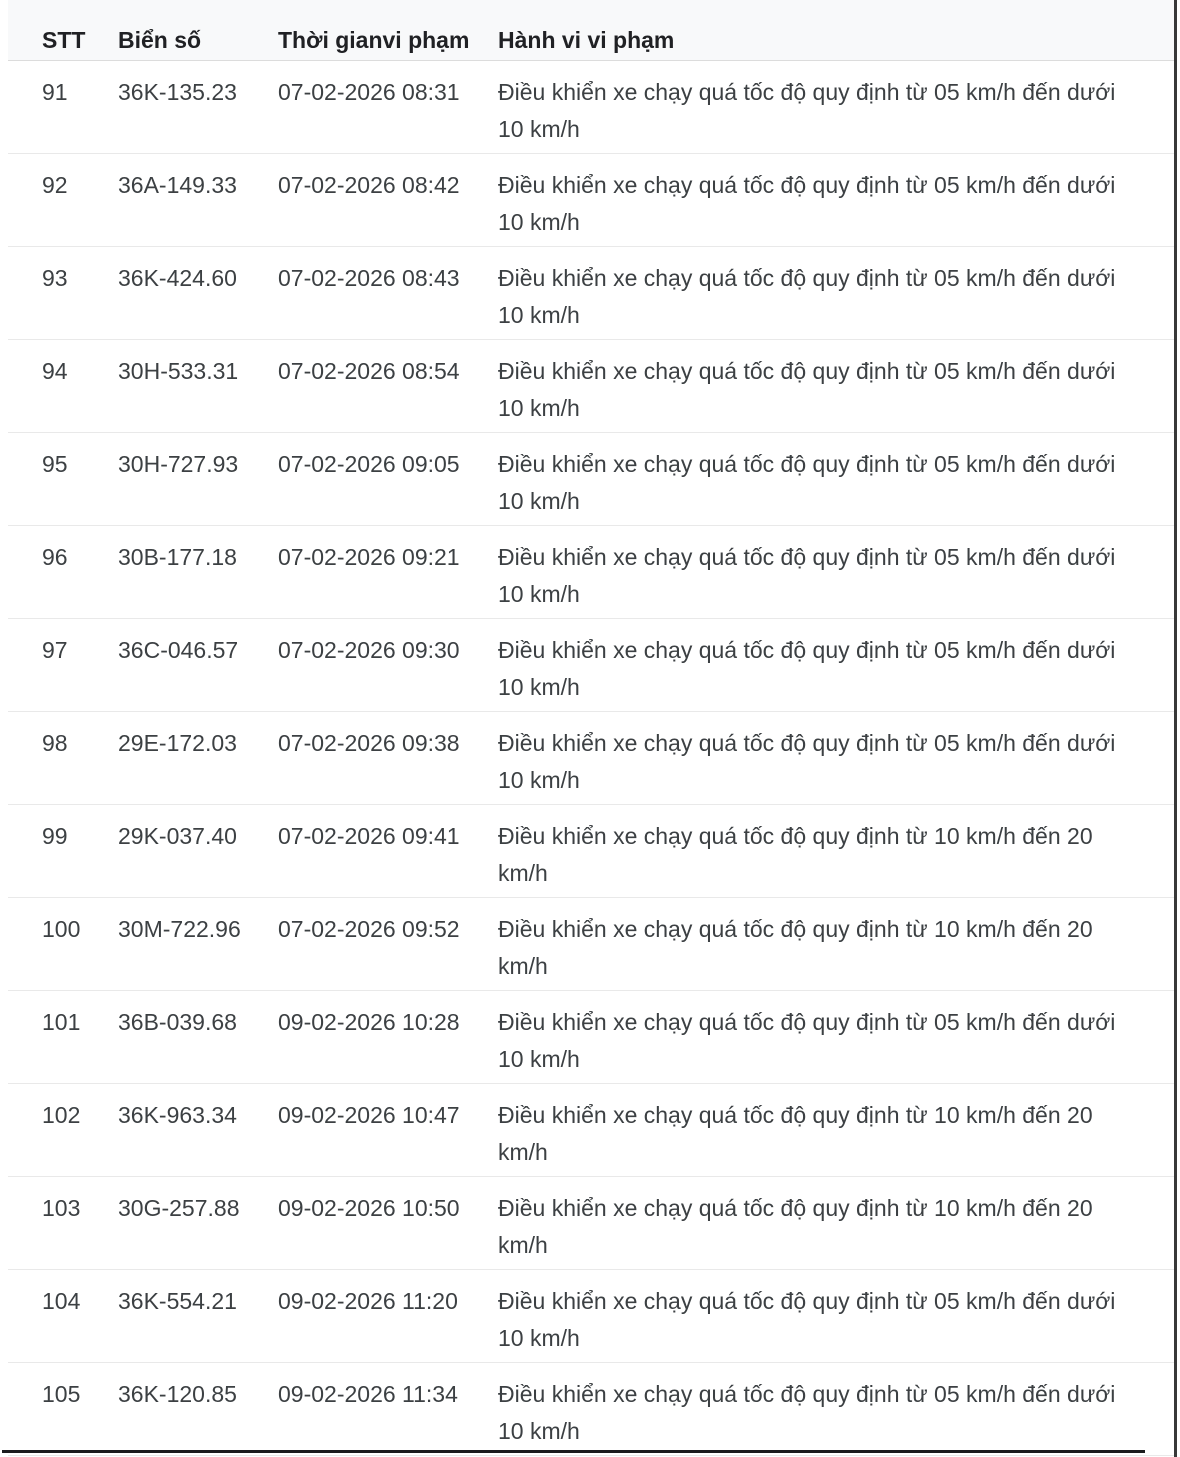 This screenshot has width=1180, height=1457. Describe the element at coordinates (369, 929) in the screenshot. I see `cell-violation-time: 07-02-2026 09:52` at that location.